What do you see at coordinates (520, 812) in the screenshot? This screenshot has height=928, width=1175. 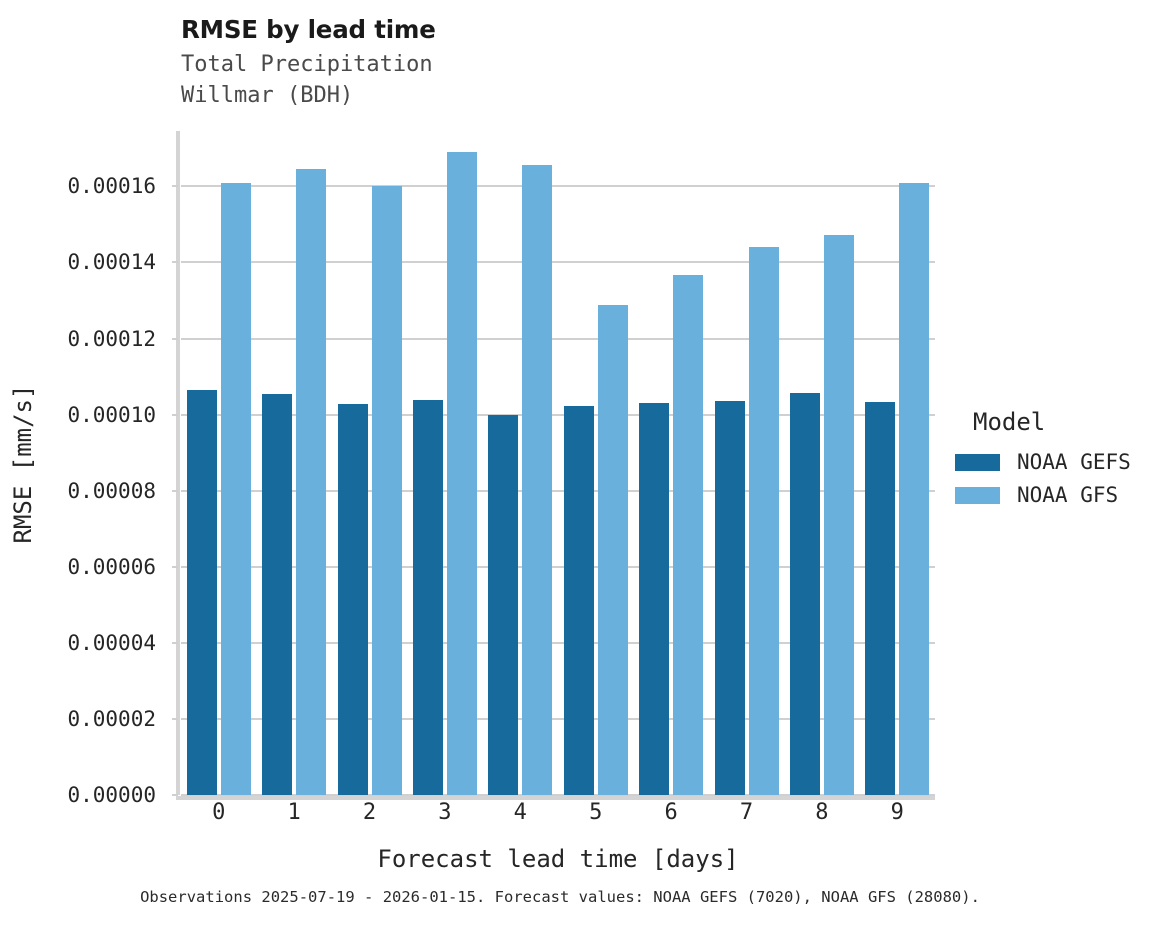 I see `x-tick-label: 4` at bounding box center [520, 812].